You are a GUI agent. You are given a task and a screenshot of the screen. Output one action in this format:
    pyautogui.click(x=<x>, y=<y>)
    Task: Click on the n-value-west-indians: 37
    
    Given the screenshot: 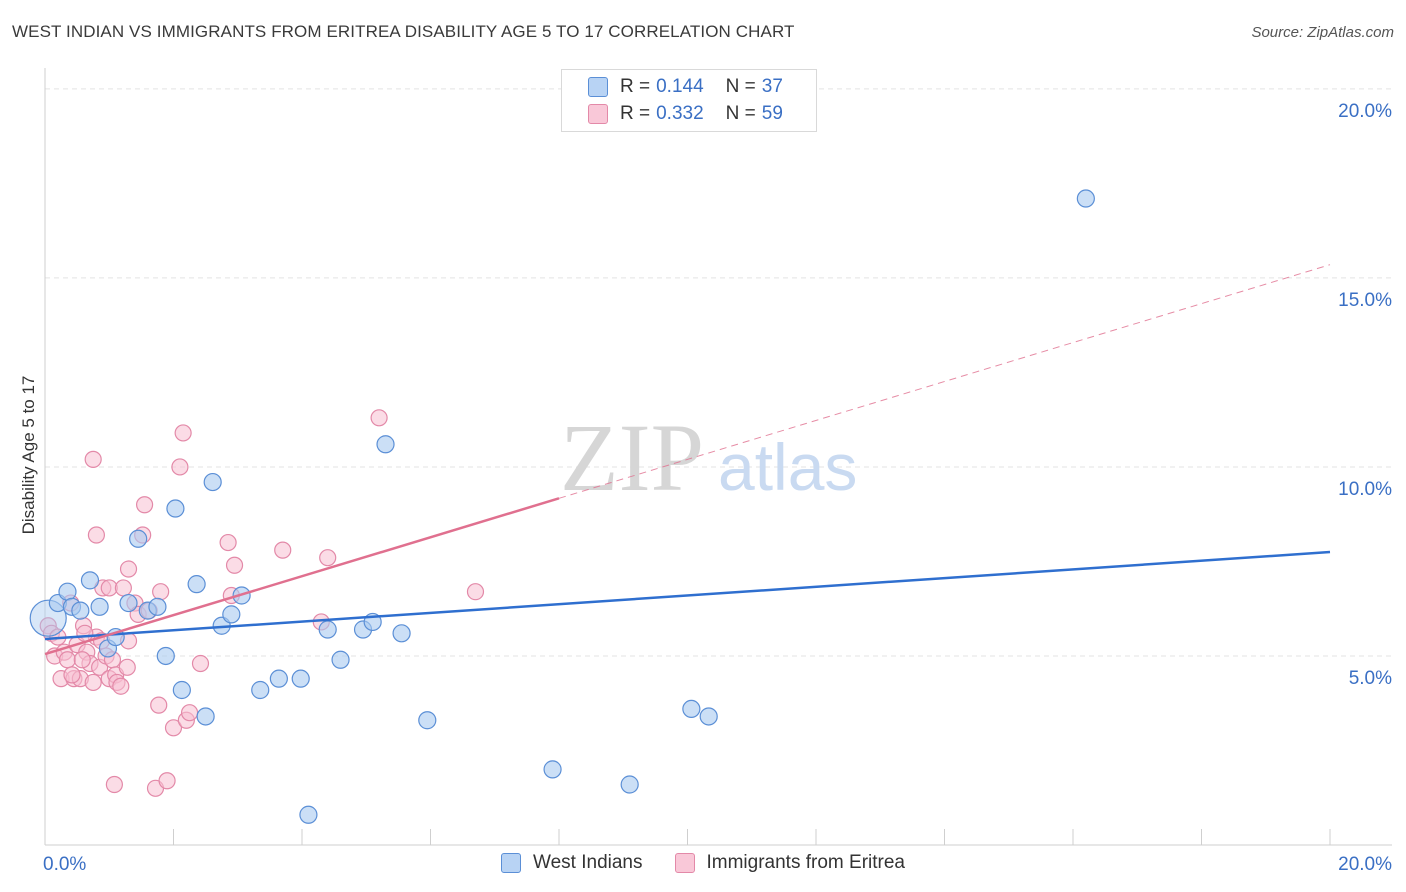 What is the action you would take?
    pyautogui.click(x=772, y=86)
    